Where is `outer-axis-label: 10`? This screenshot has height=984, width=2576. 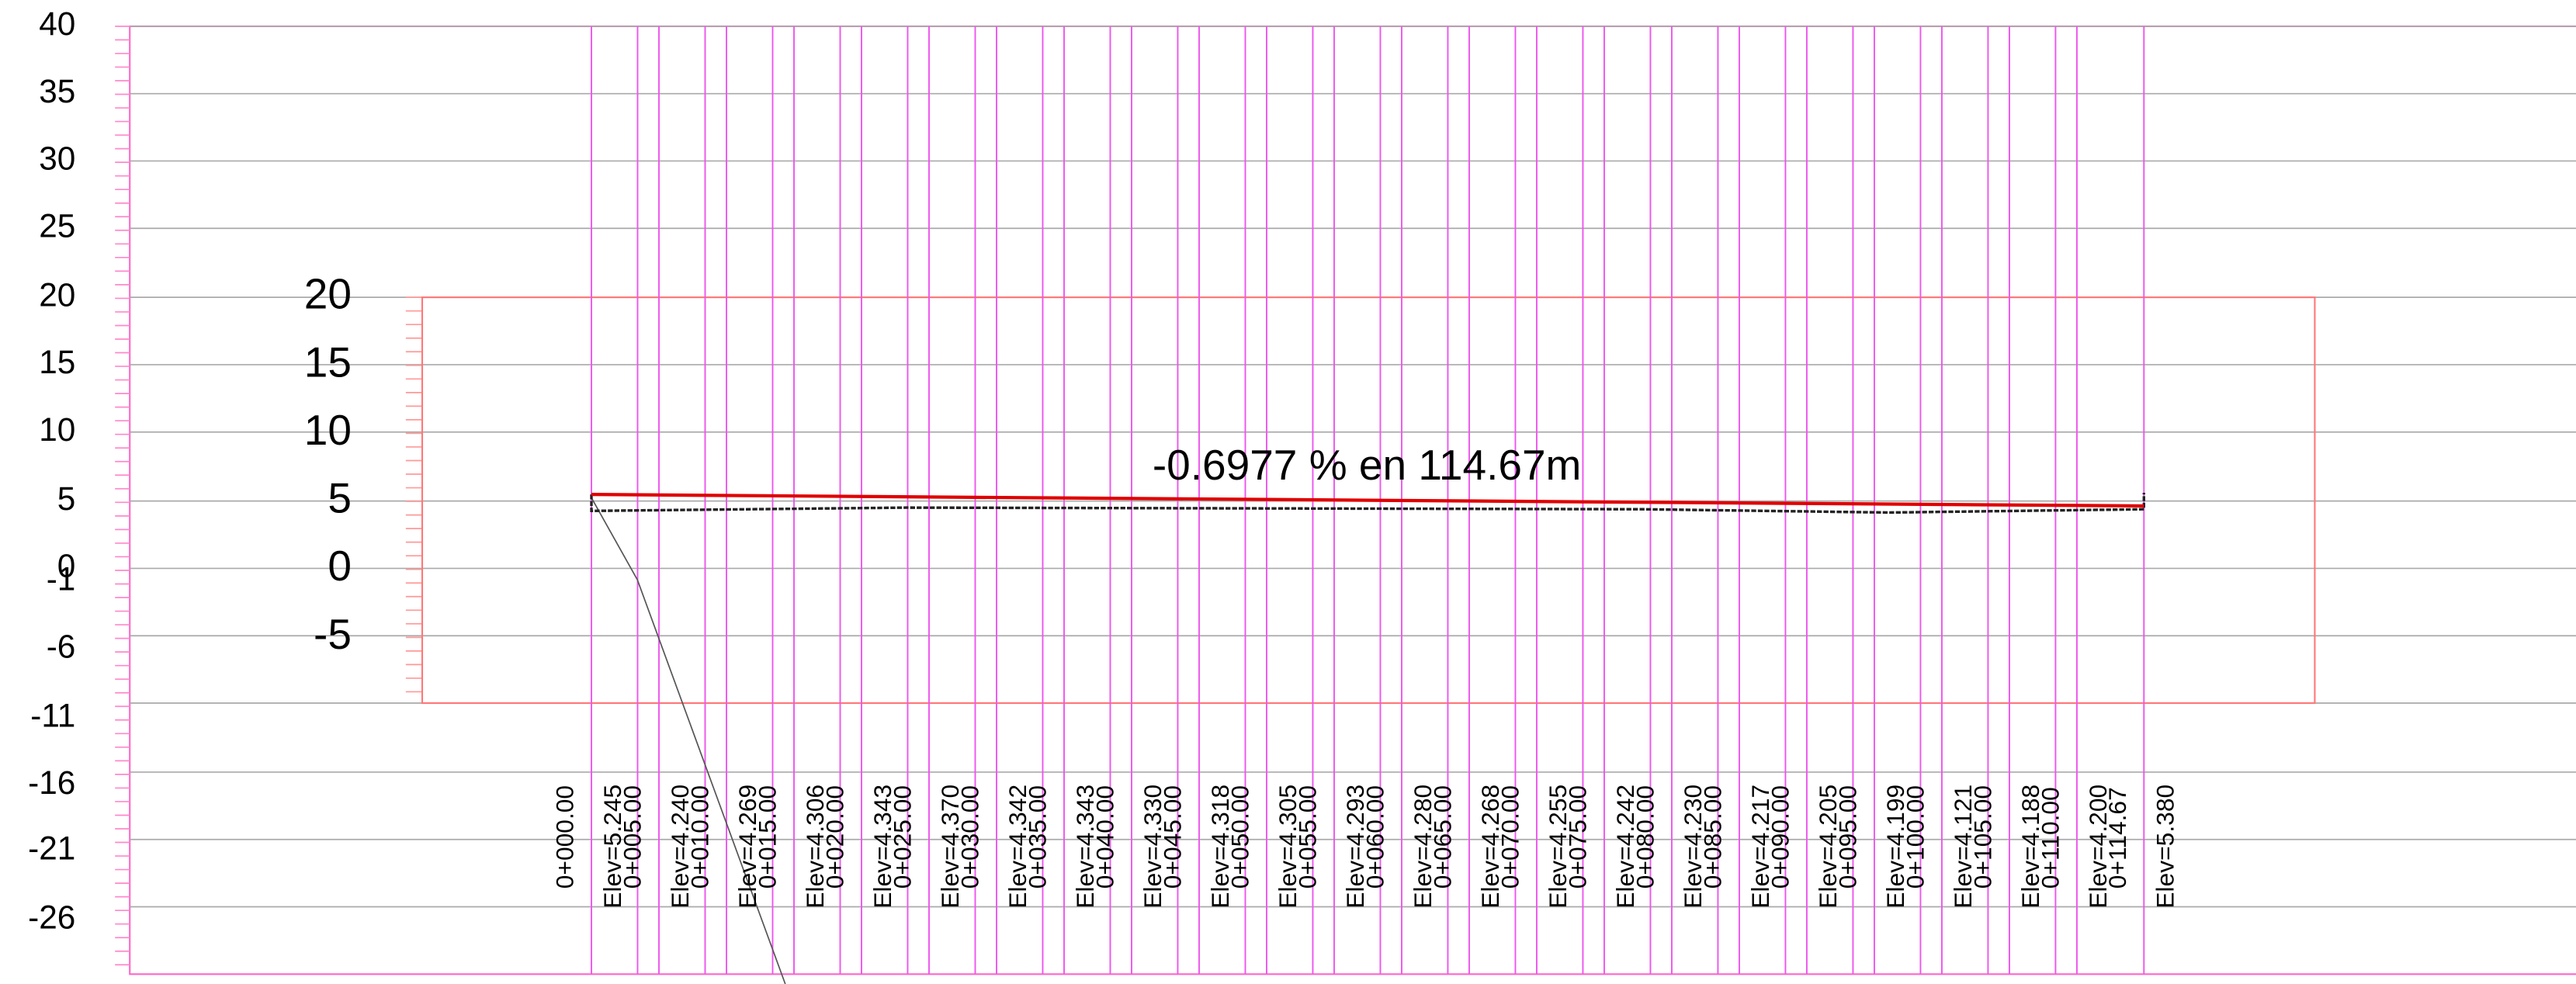
outer-axis-label: 10 is located at coordinates (57, 429).